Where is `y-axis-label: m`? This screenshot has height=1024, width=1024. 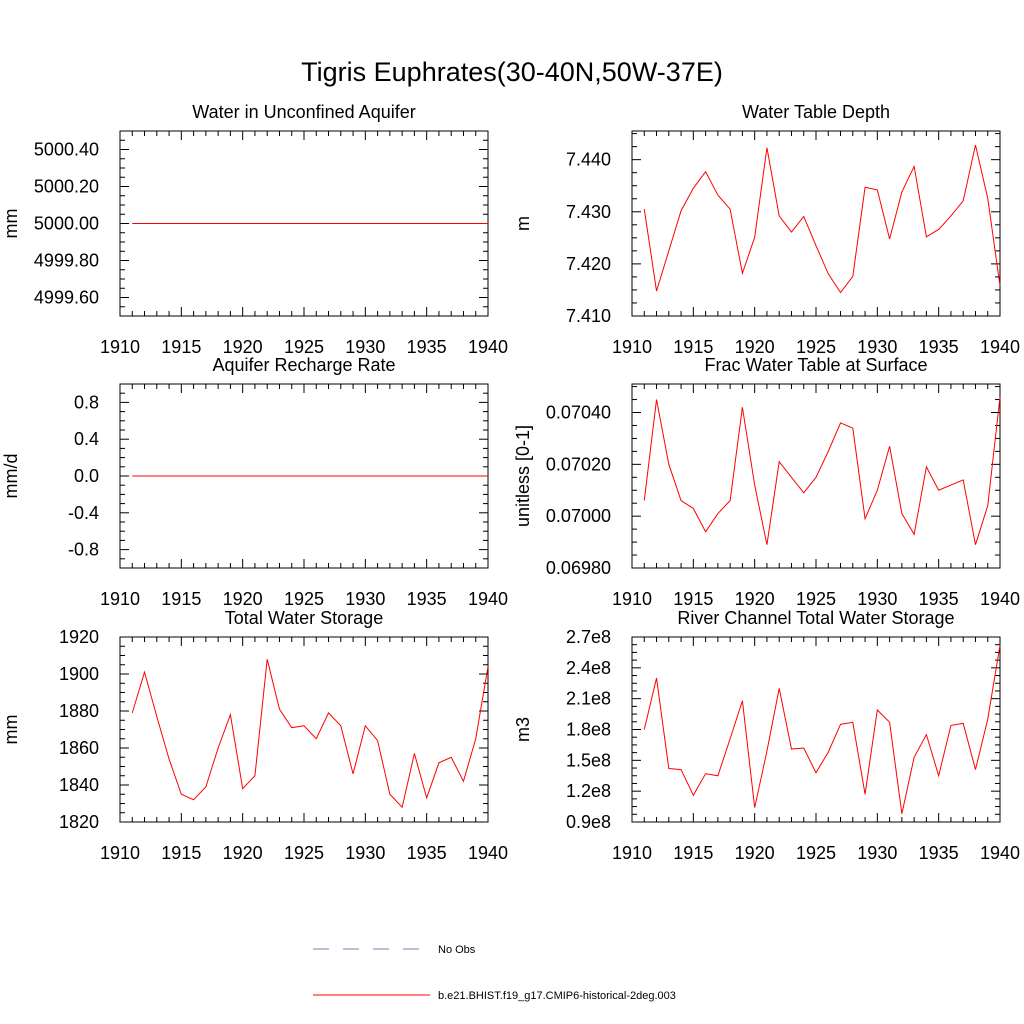
y-axis-label: m is located at coordinates (523, 223).